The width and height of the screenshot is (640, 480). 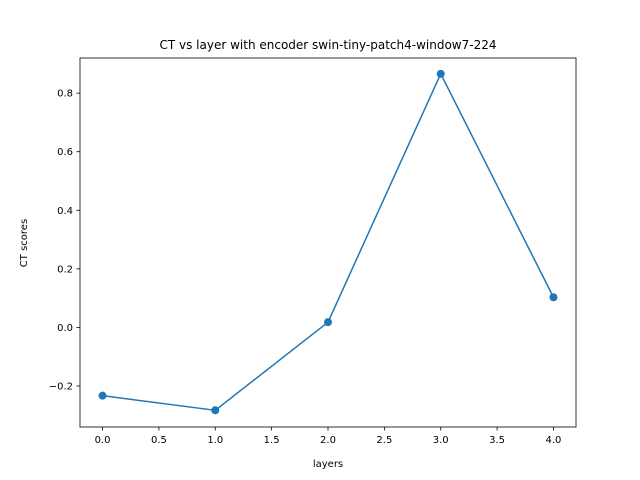 What do you see at coordinates (328, 464) in the screenshot?
I see `x-axis-label: layers` at bounding box center [328, 464].